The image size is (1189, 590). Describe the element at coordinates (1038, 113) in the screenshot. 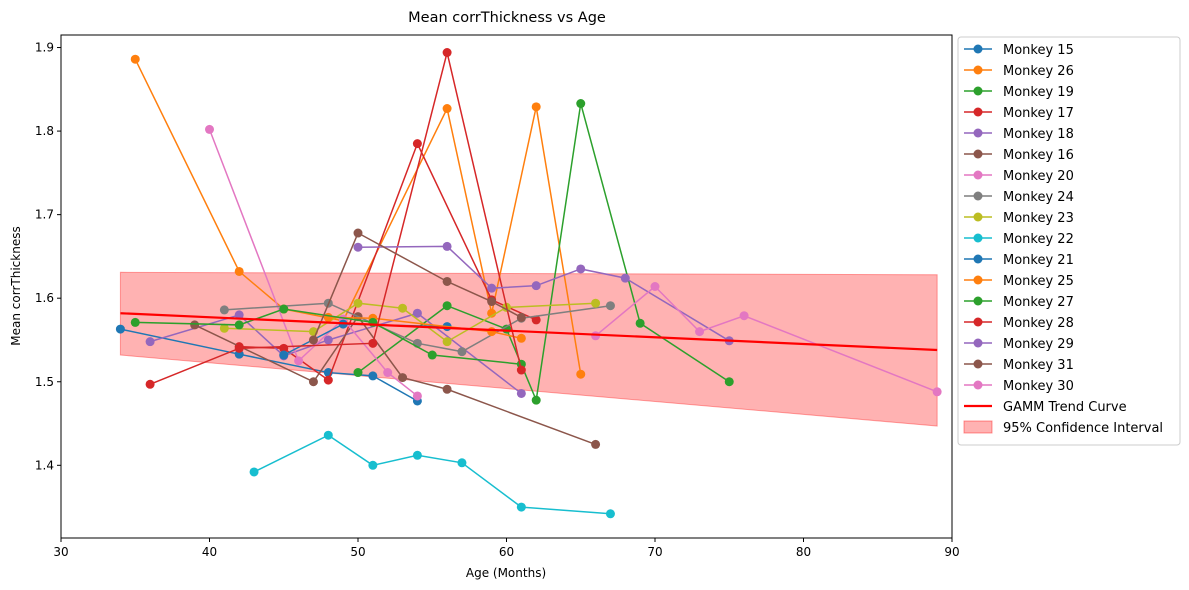

I see `legend-label: Monkey 17` at that location.